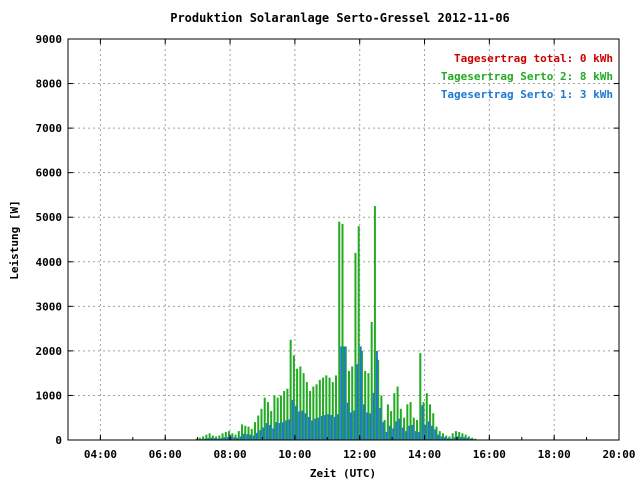 This screenshot has height=480, width=640. I want to click on y-tick-label: 8000, so click(49, 84).